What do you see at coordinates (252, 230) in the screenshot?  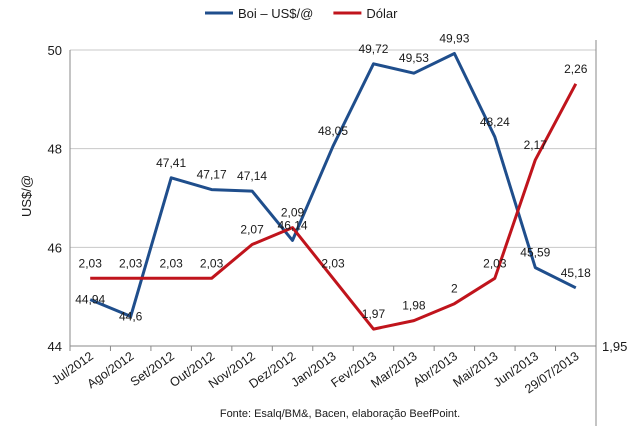 I see `data-label: 2,07` at bounding box center [252, 230].